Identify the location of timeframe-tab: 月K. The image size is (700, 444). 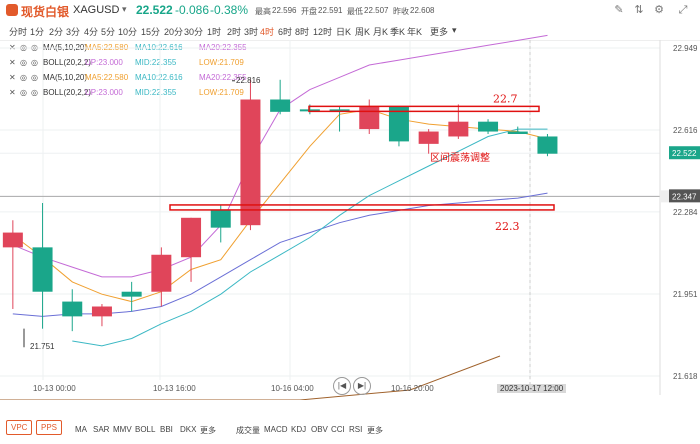
(381, 32).